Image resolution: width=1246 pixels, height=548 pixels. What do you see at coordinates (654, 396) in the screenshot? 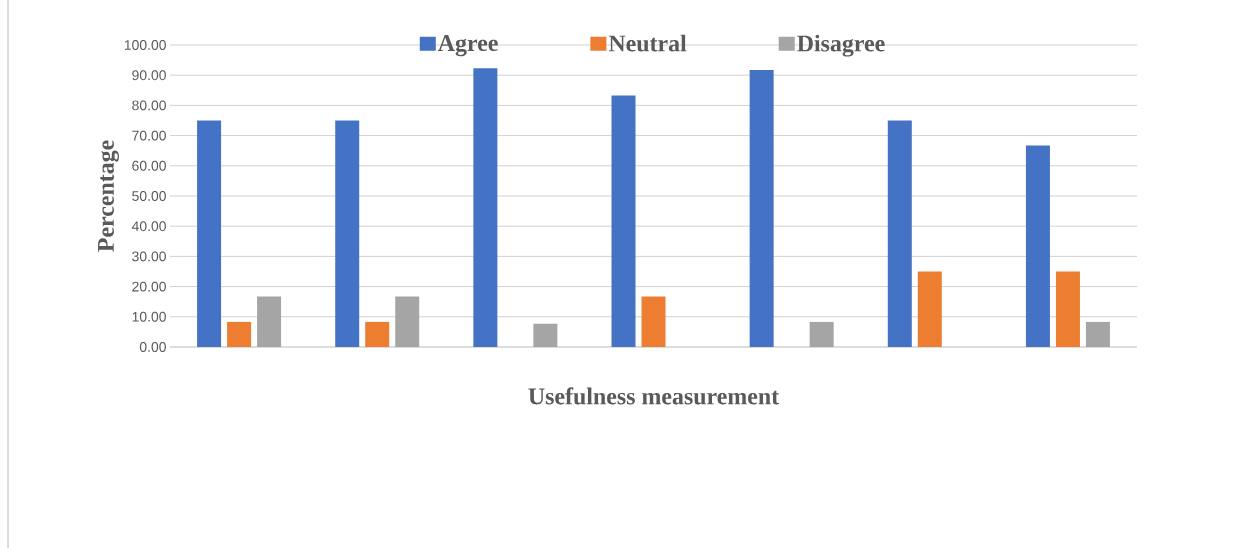
I see `x-axis-title: Usefulness measurement` at bounding box center [654, 396].